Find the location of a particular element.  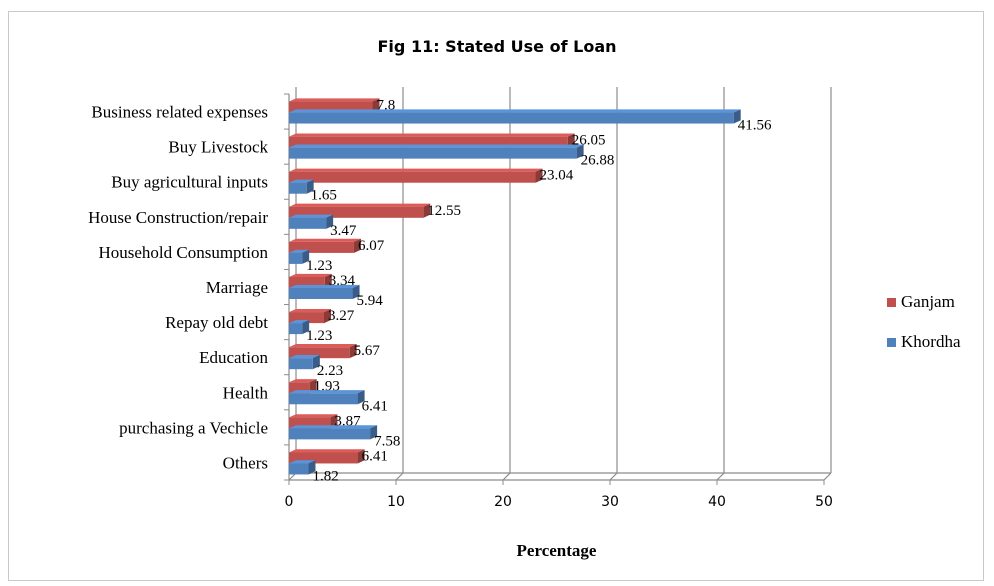

legend-label: Khordha is located at coordinates (931, 341).